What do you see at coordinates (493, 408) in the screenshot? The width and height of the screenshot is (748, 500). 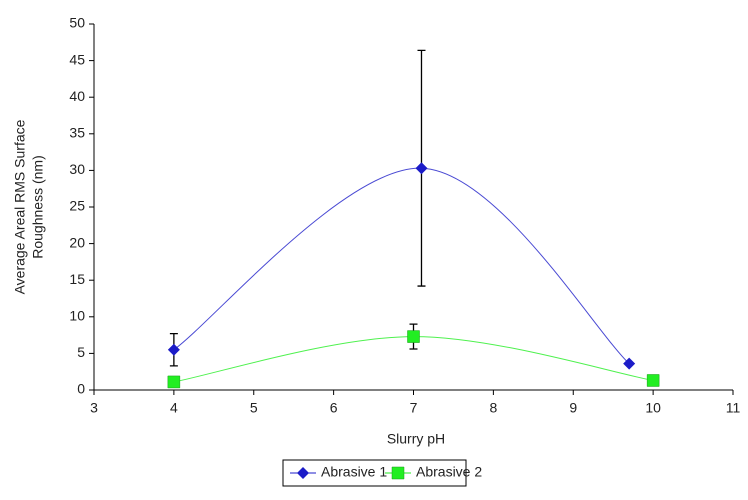 I see `x-tick-label: 8` at bounding box center [493, 408].